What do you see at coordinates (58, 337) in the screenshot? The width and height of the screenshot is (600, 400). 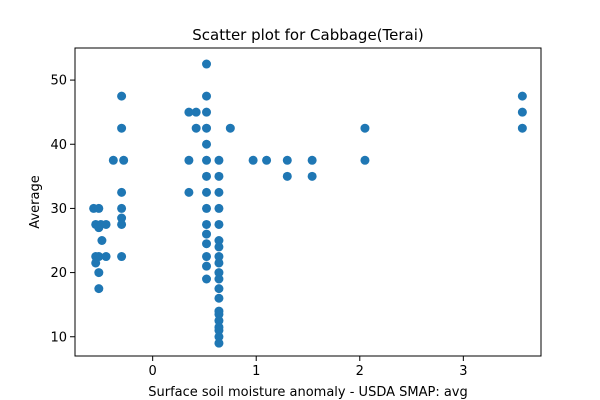 I see `y-tick-label: 10` at bounding box center [58, 337].